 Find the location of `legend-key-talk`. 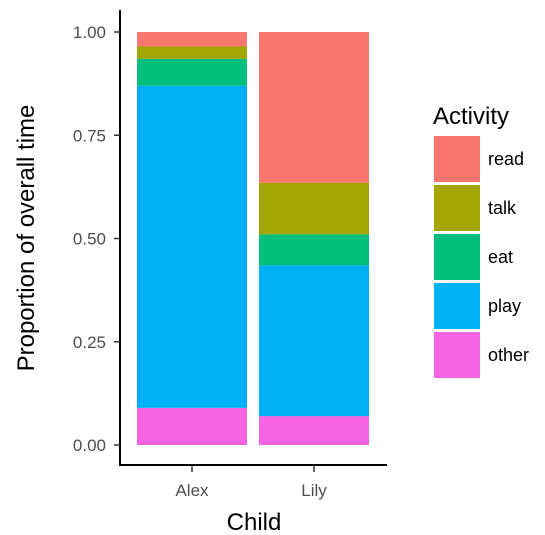

legend-key-talk is located at coordinates (457, 208).